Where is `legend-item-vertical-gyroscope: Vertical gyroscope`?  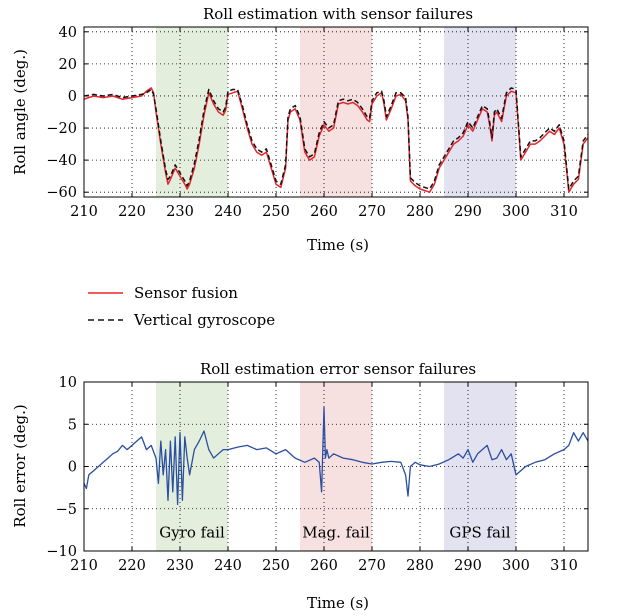
legend-item-vertical-gyroscope: Vertical gyroscope is located at coordinates (181, 320).